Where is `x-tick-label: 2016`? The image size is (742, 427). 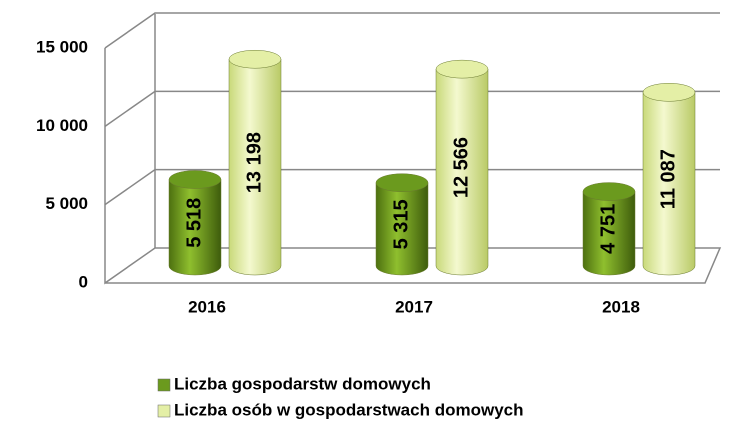
x-tick-label: 2016 is located at coordinates (207, 306).